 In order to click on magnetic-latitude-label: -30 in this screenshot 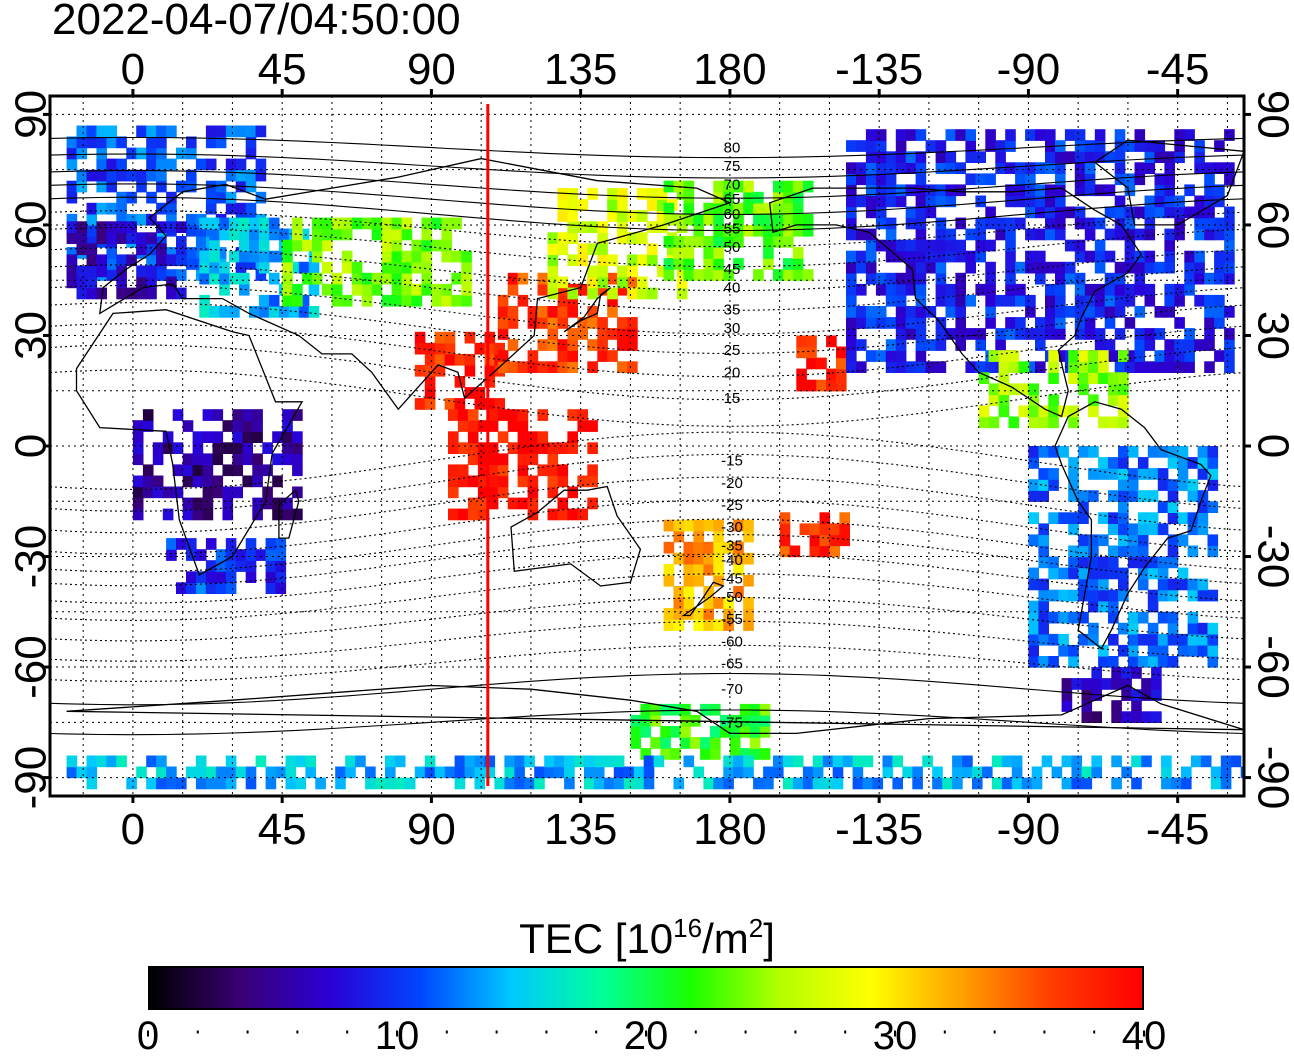, I will do `click(732, 527)`.